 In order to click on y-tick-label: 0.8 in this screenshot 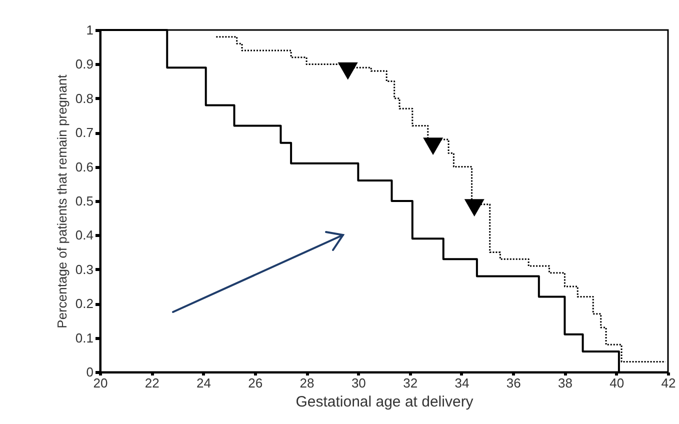, I will do `click(84, 98)`.